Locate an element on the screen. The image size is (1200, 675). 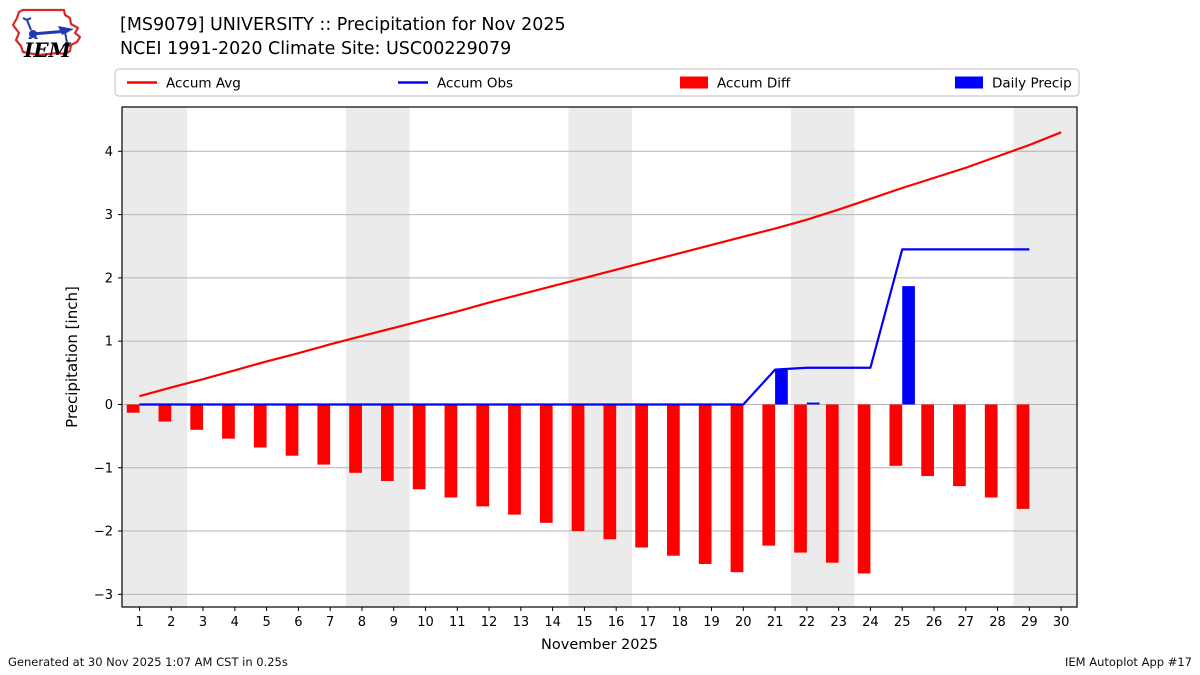
y-axis-label: Precipitation [inch] is located at coordinates (72, 357).